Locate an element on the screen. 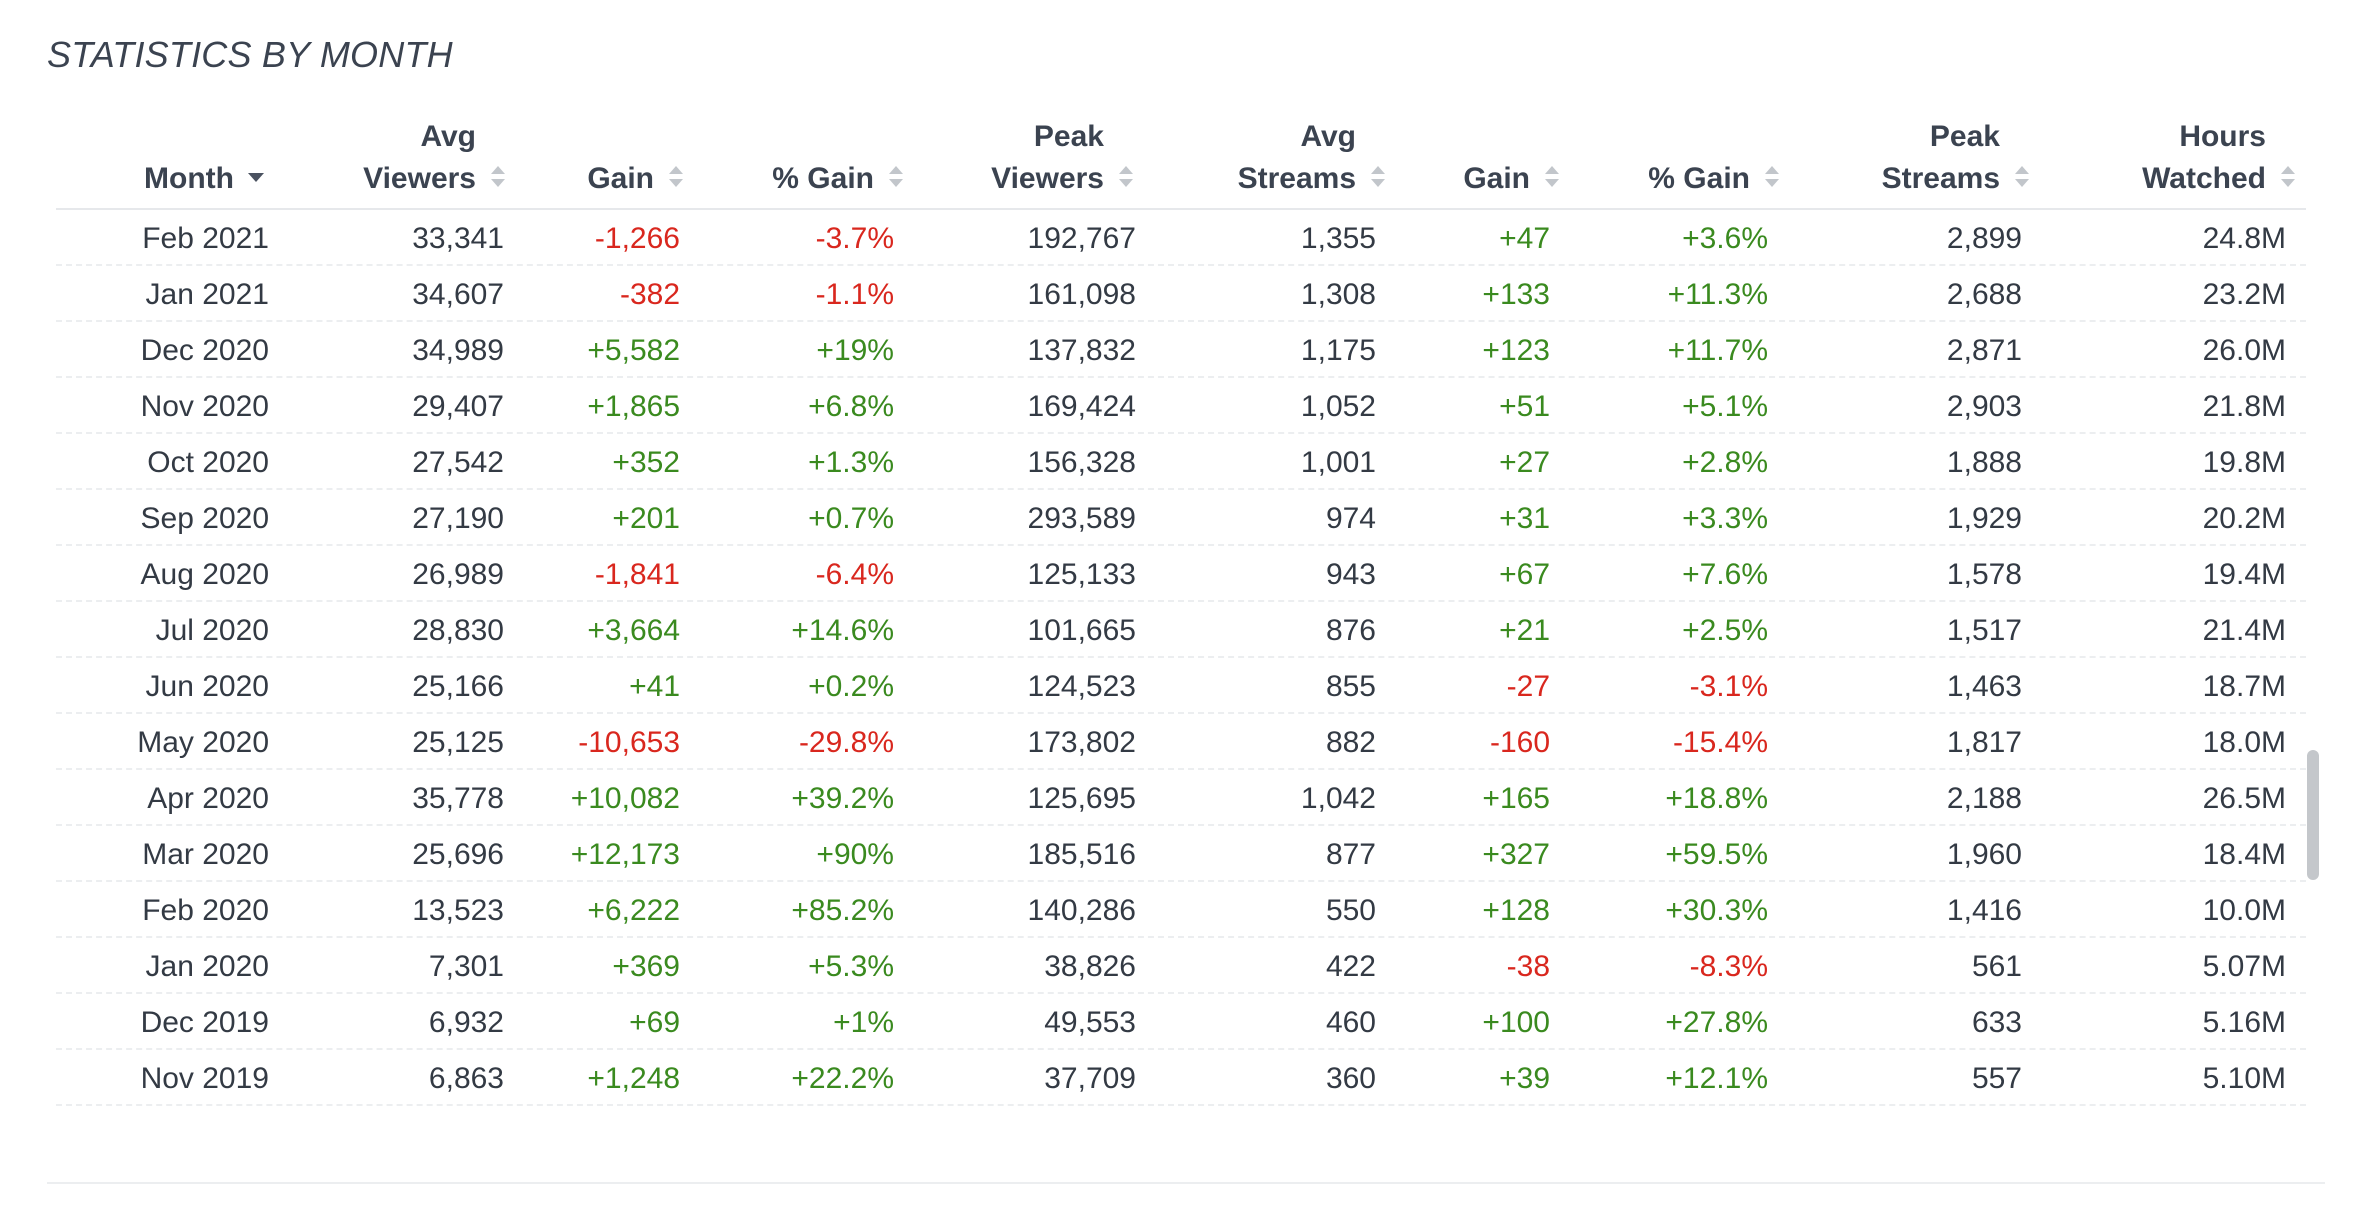  cell-hours-watched: 10.0M is located at coordinates (2244, 910).